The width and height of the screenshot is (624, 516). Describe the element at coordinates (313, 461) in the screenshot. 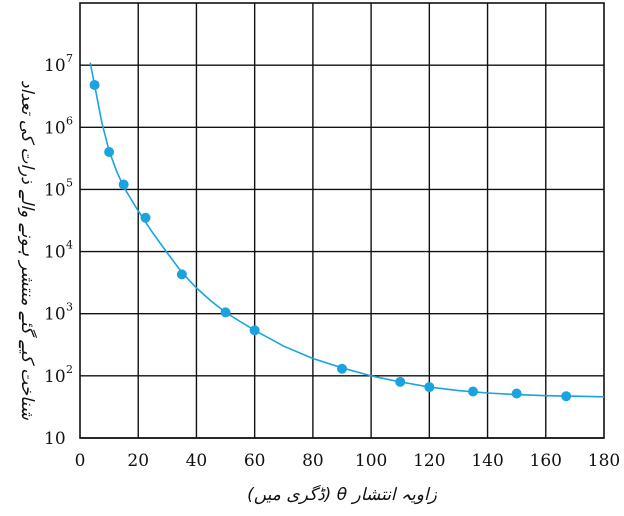

I see `x-tick-label: 80` at that location.